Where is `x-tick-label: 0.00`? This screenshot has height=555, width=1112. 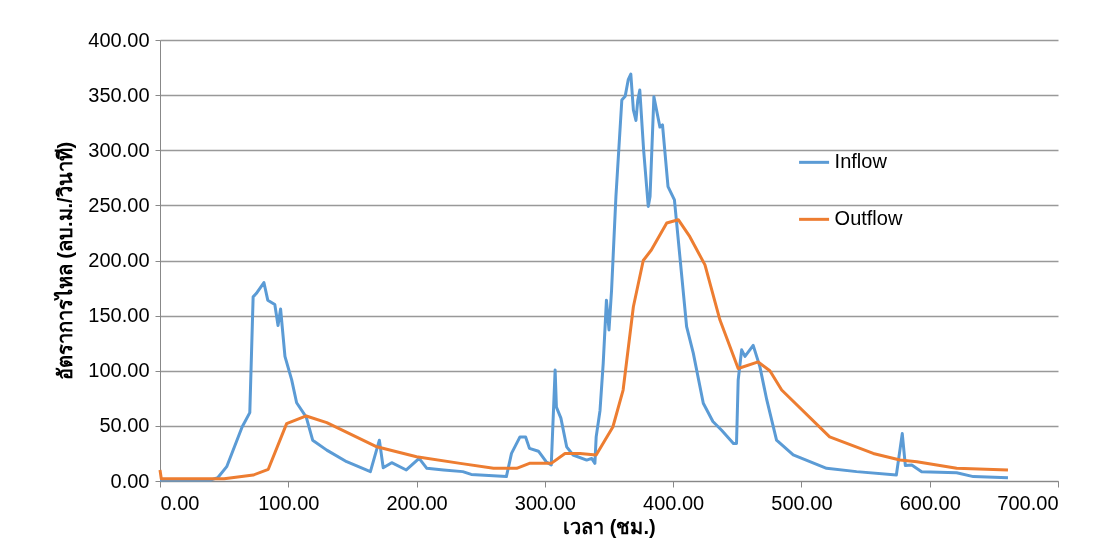 x-tick-label: 0.00 is located at coordinates (180, 502).